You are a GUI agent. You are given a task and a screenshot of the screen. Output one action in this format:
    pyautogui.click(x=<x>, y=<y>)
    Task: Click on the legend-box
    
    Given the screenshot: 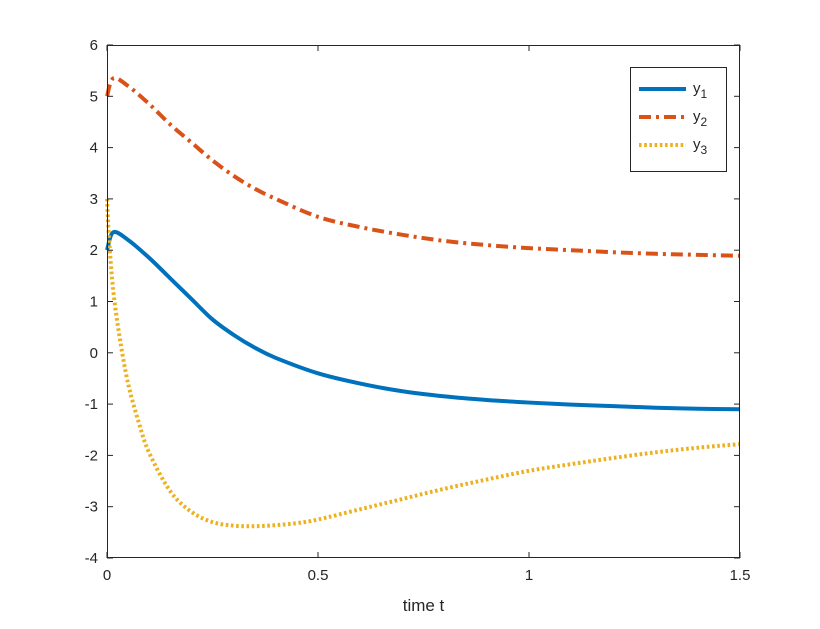 What is the action you would take?
    pyautogui.click(x=678, y=119)
    